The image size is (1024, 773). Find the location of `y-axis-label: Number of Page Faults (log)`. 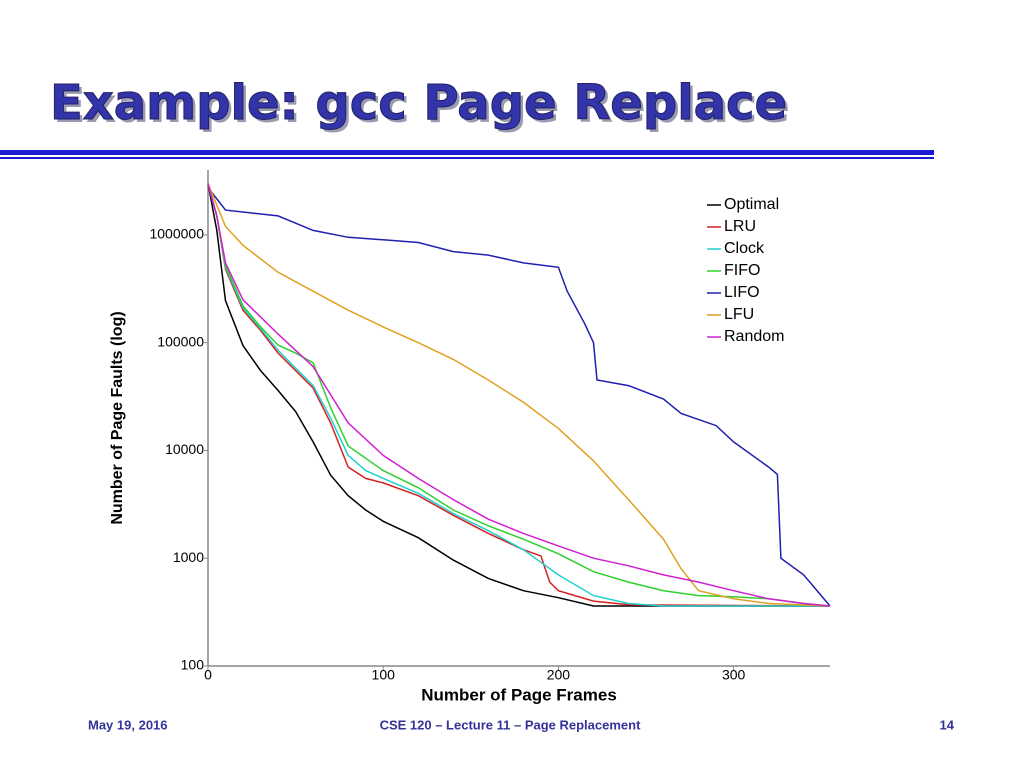

y-axis-label: Number of Page Faults (log) is located at coordinates (117, 417).